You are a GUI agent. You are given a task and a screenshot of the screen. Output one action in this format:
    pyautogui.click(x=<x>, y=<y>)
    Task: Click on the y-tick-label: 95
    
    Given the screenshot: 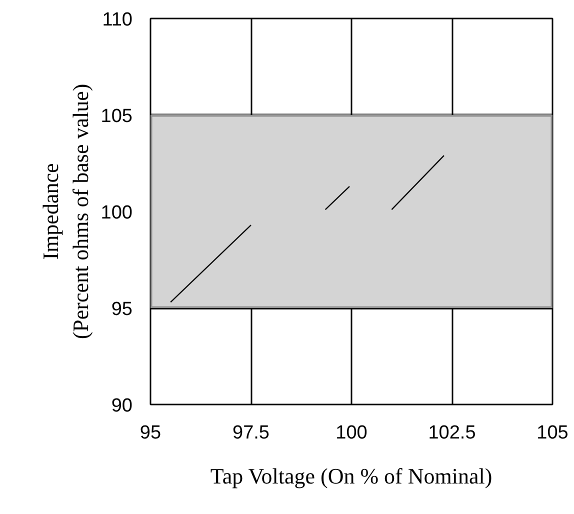 What is the action you would take?
    pyautogui.click(x=122, y=309)
    